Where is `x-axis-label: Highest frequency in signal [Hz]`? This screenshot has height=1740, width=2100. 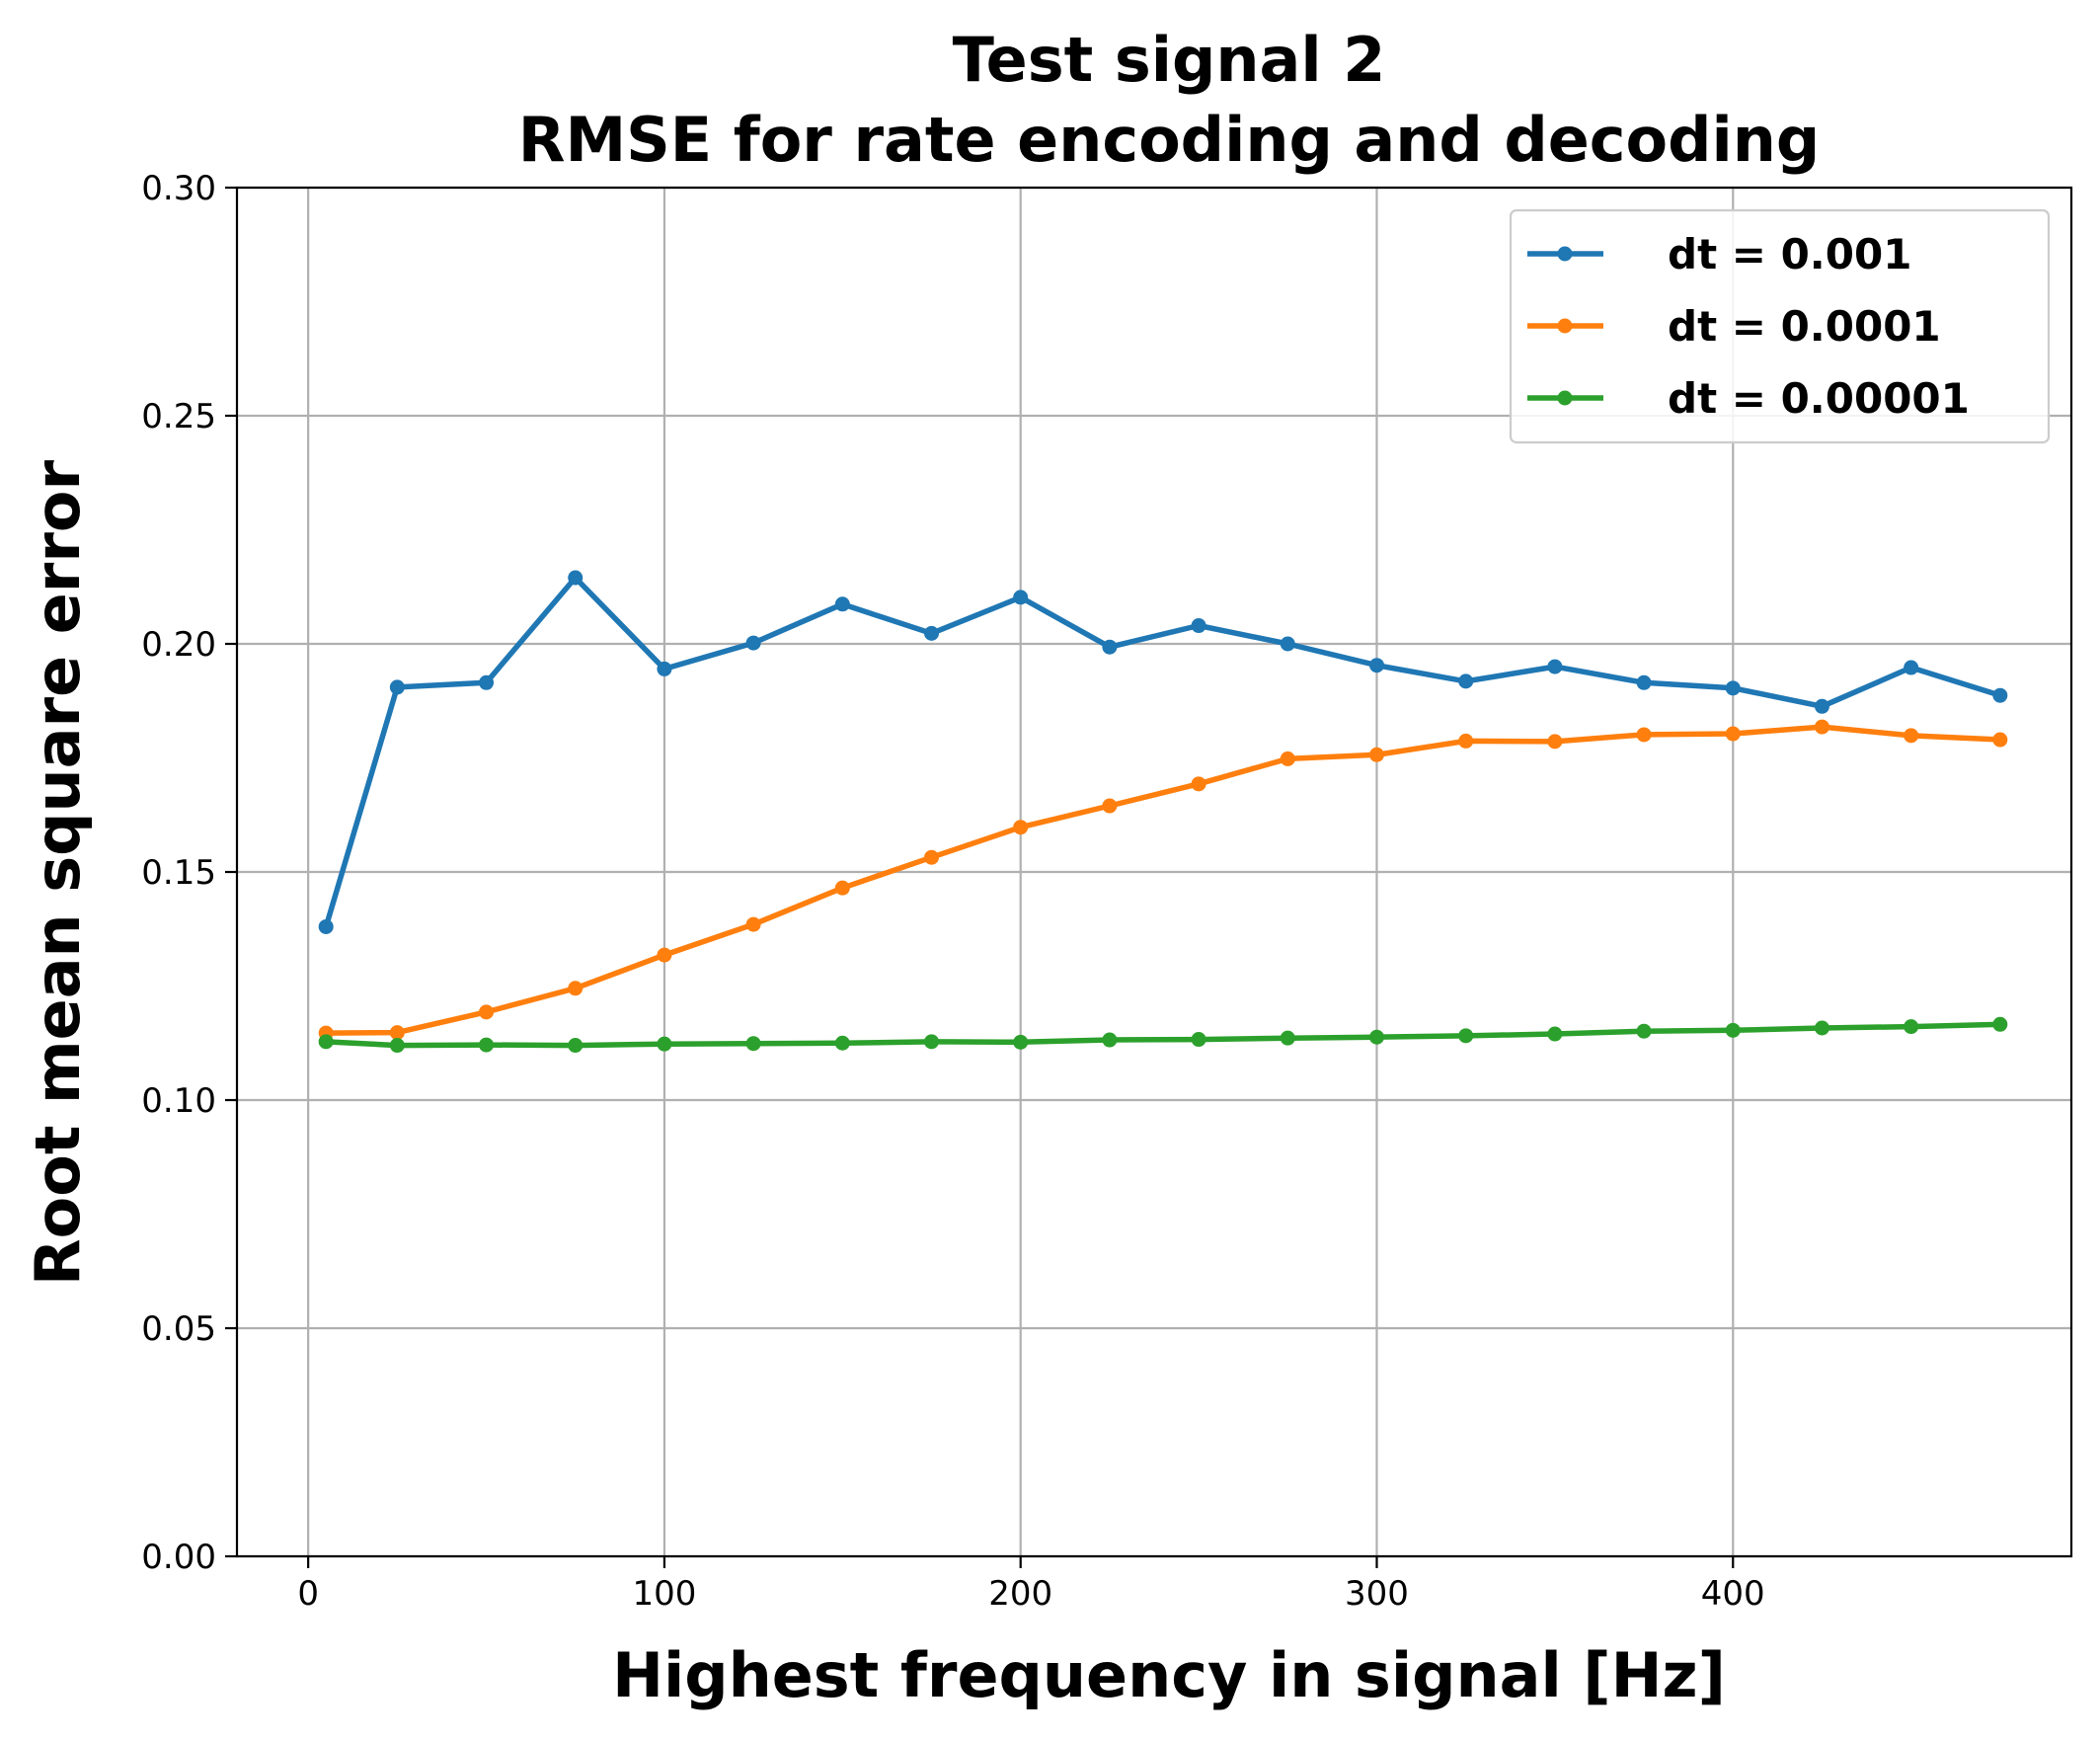 x-axis-label: Highest frequency in signal [Hz] is located at coordinates (1169, 1675).